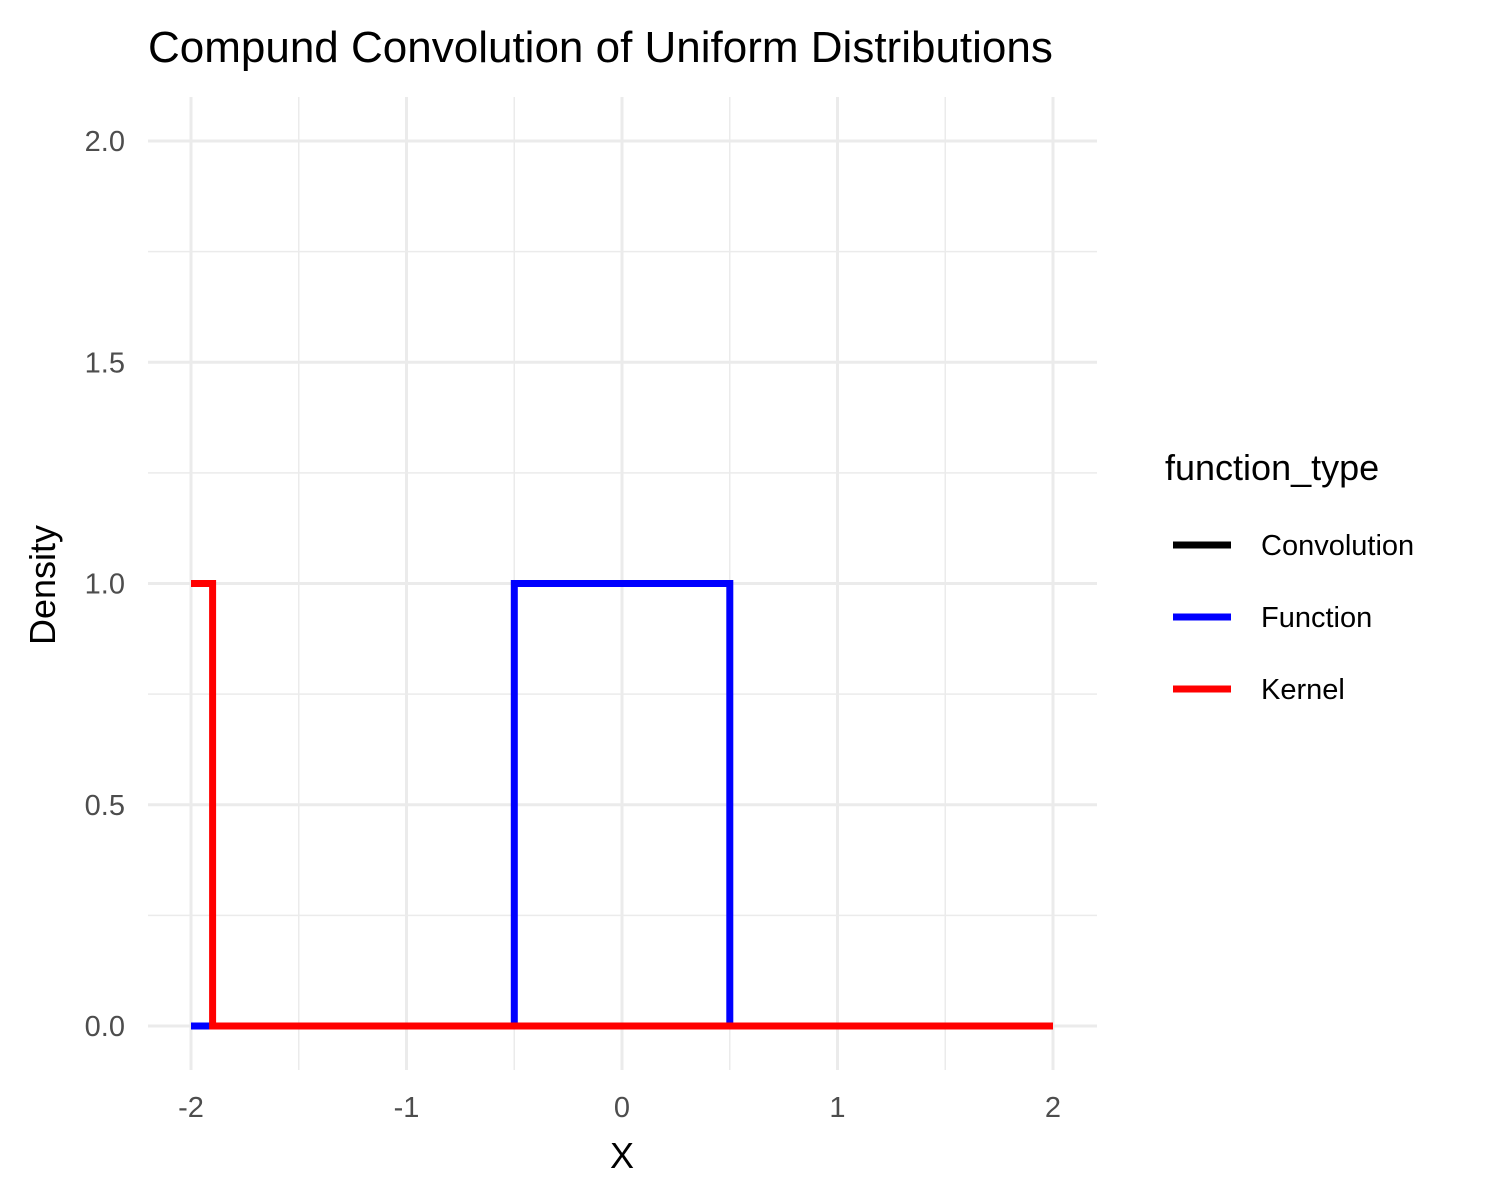 This screenshot has height=1200, width=1500. I want to click on y-tick-label: 1.0, so click(105, 585).